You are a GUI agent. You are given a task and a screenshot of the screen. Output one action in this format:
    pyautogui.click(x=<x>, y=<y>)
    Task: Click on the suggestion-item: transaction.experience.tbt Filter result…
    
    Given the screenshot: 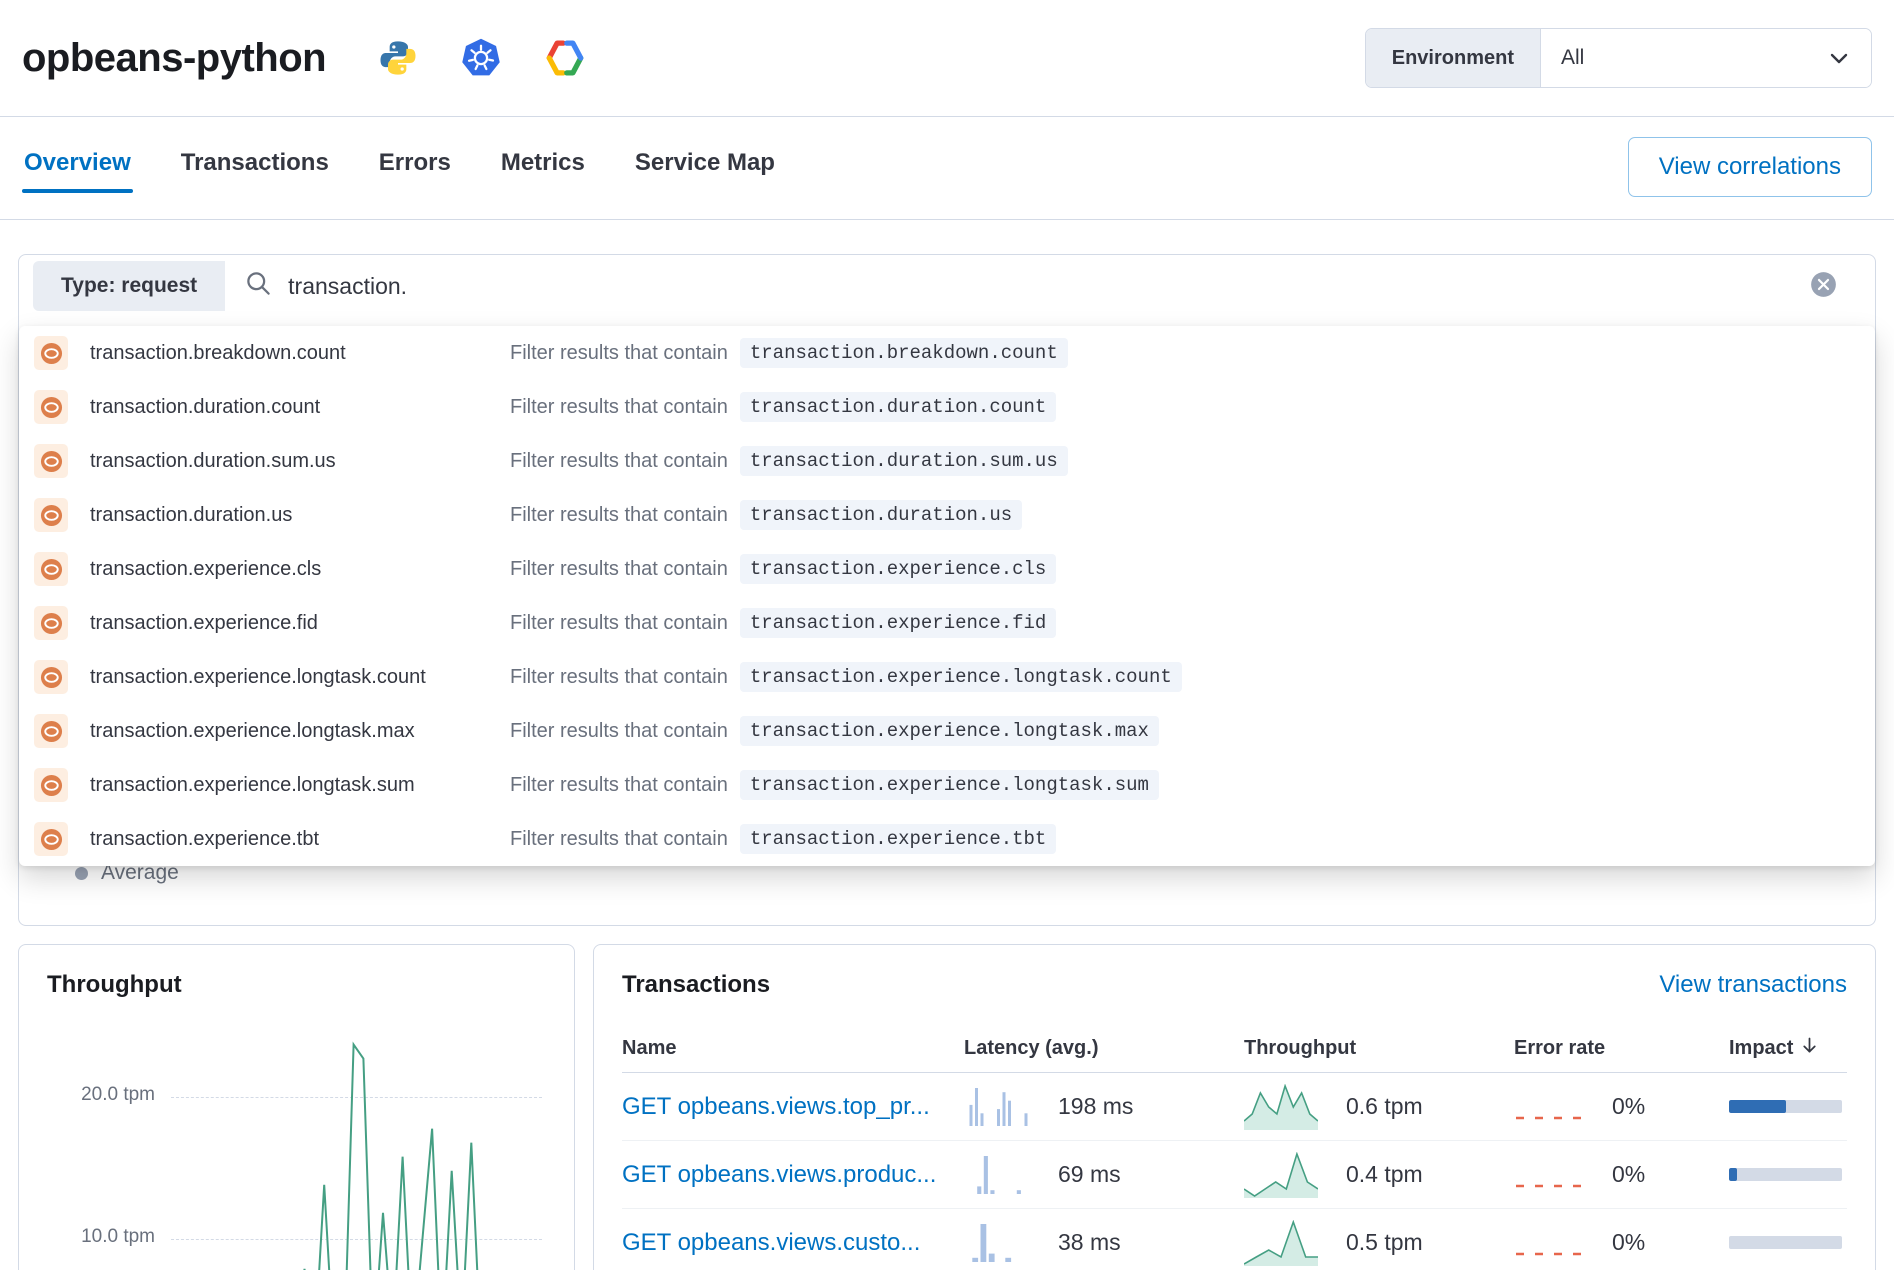 What is the action you would take?
    pyautogui.click(x=947, y=839)
    